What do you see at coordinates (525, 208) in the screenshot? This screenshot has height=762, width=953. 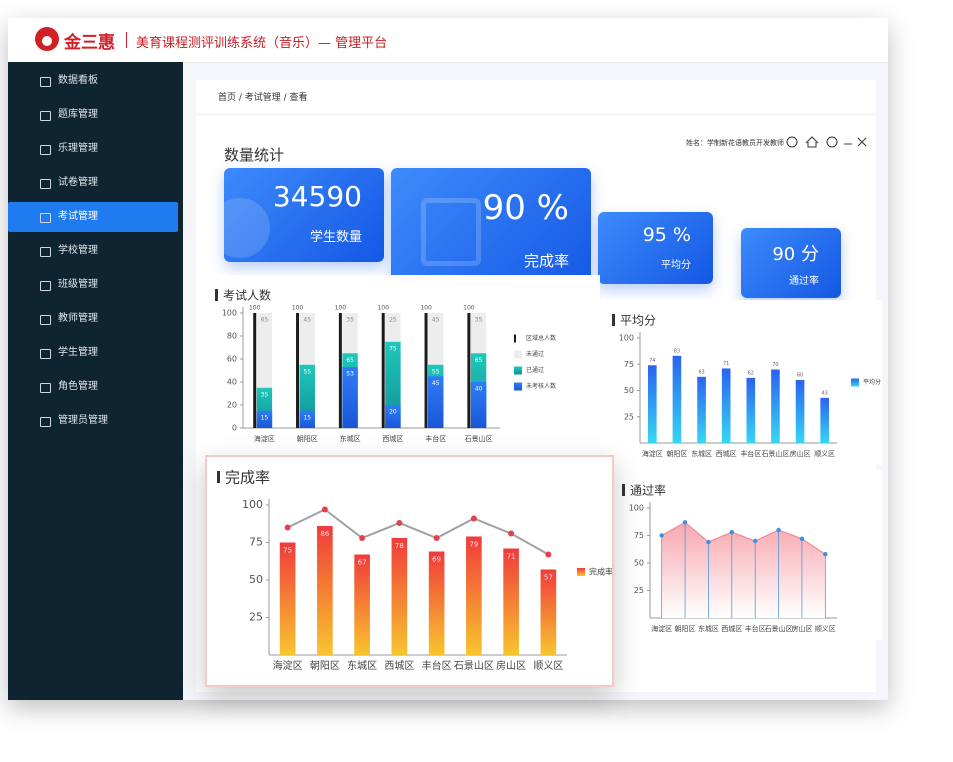 I see `stat-value: 90 %` at bounding box center [525, 208].